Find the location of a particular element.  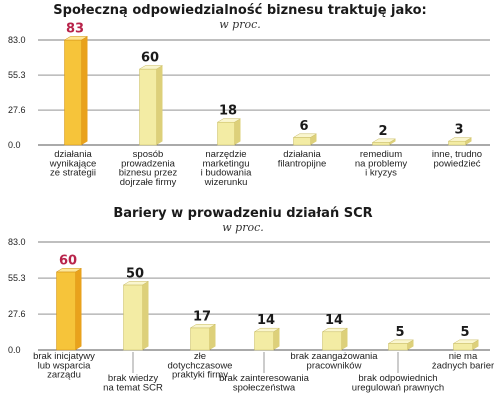

category-label-line: filantropijne is located at coordinates (302, 163).